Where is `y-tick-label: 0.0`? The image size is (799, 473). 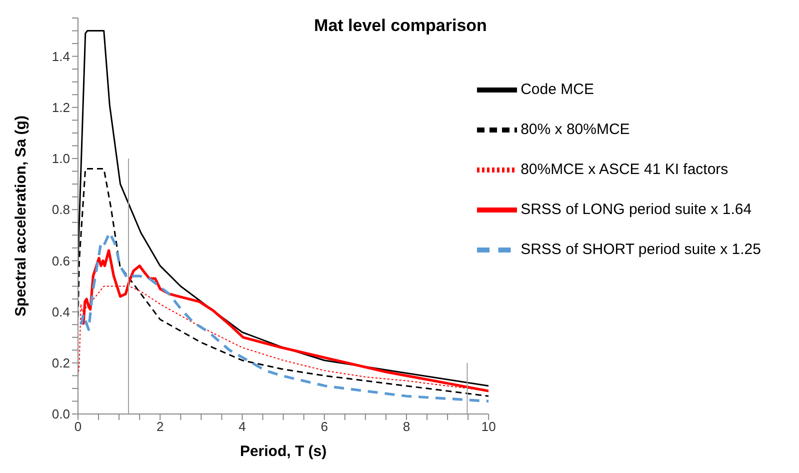
y-tick-label: 0.0 is located at coordinates (61, 414).